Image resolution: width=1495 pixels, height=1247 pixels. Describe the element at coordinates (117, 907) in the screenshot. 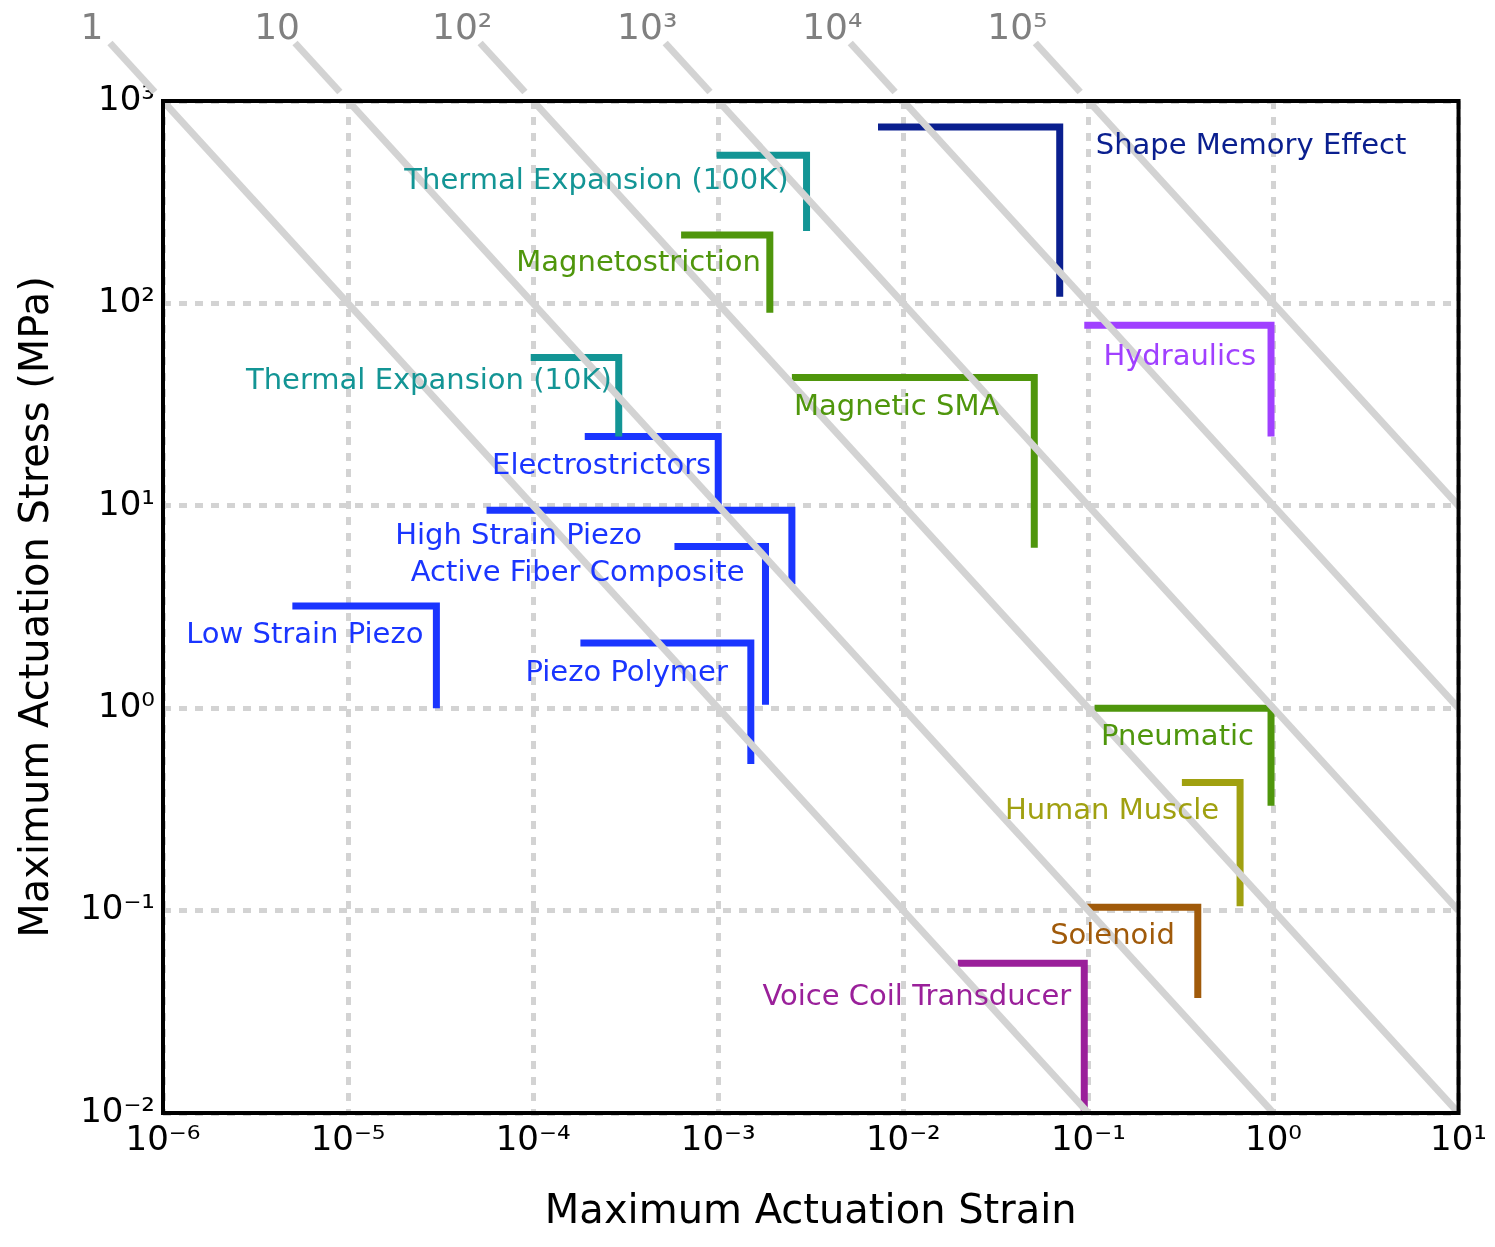

I see `y-tick-label: 10⁻¹` at that location.